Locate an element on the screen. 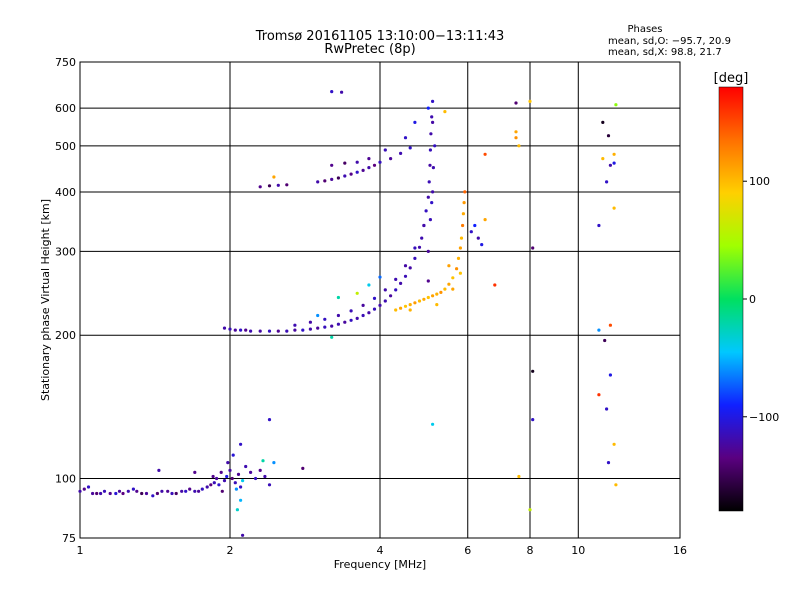 The height and width of the screenshot is (600, 800). phase-stats-x: mean, sd,X: 98.8, 21.7 is located at coordinates (665, 52).